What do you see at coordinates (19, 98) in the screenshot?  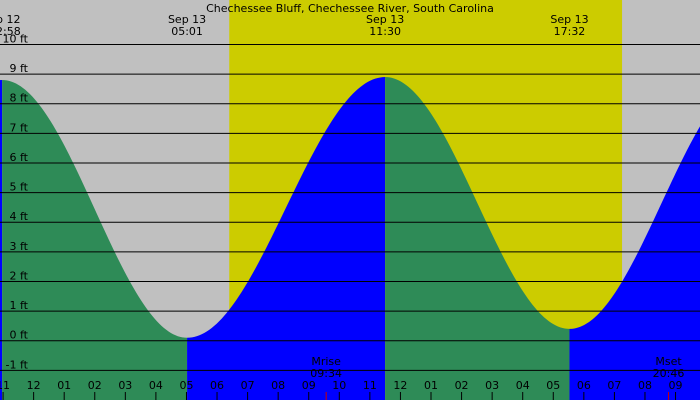 I see `y-tick-label: 8 ft` at bounding box center [19, 98].